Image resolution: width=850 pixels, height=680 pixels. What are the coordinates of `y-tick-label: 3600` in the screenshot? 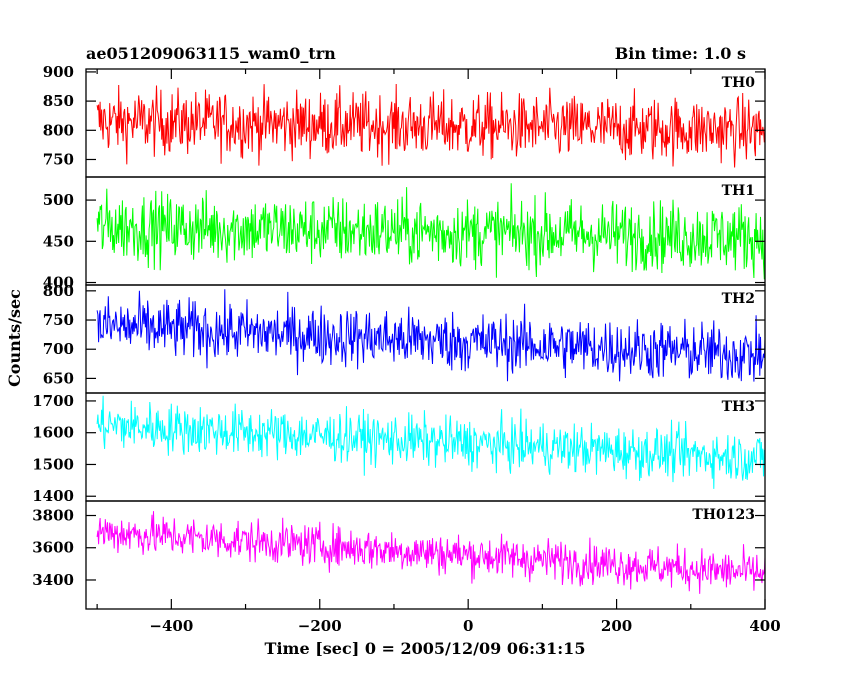 It's located at (53, 548).